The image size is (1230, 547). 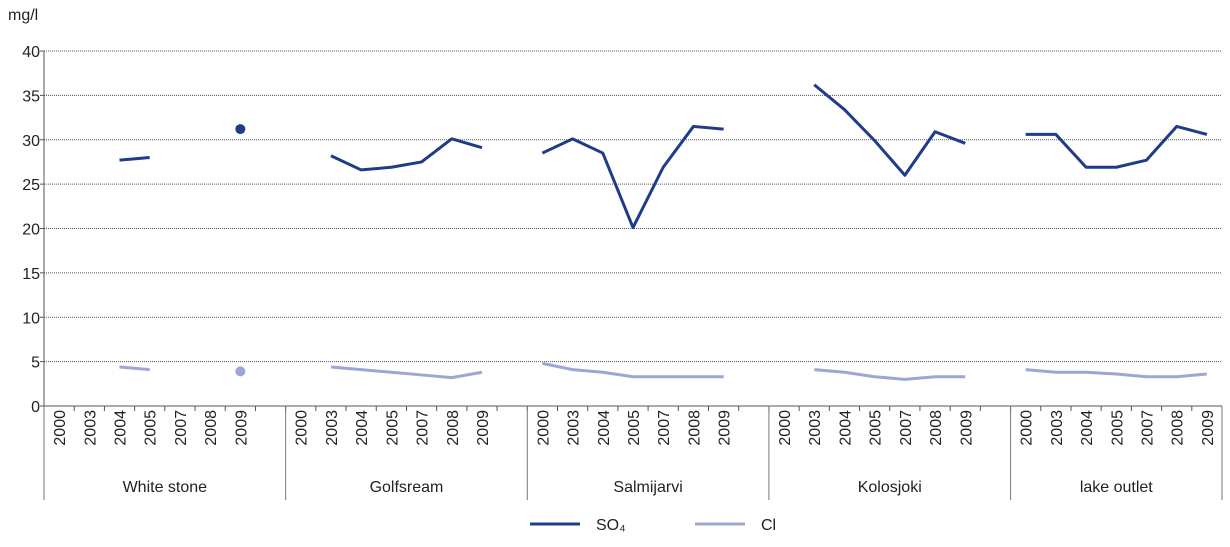 What do you see at coordinates (890, 487) in the screenshot?
I see `group-label: Kolosjoki` at bounding box center [890, 487].